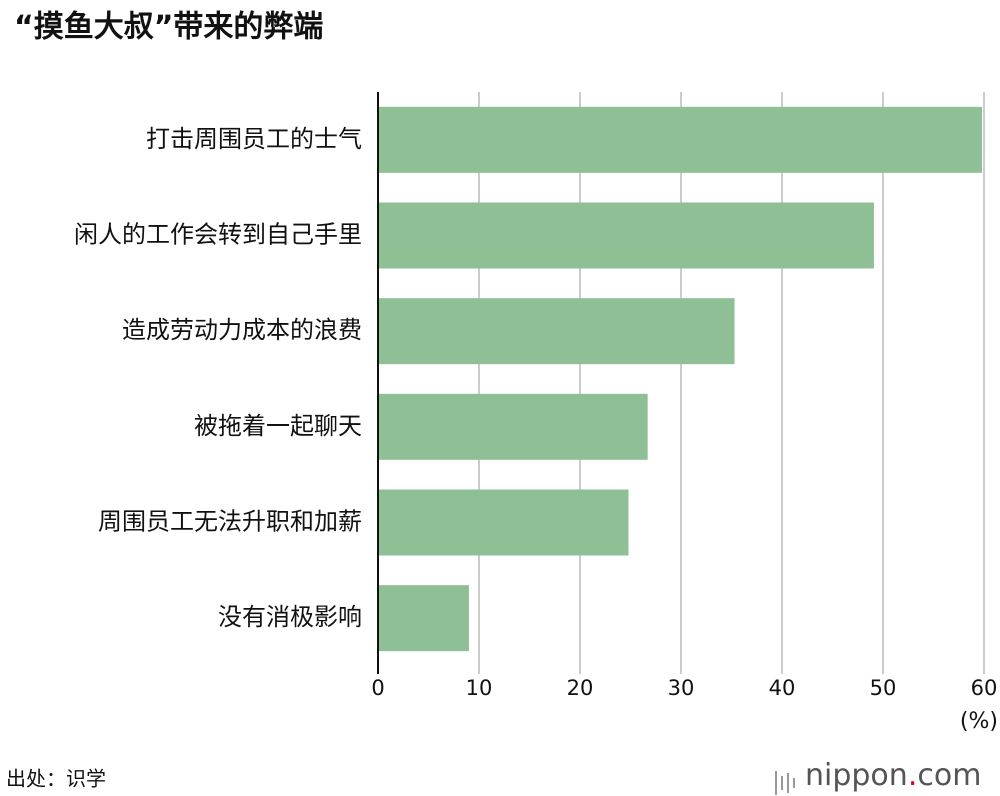 The height and width of the screenshot is (796, 1000). Describe the element at coordinates (230, 522) in the screenshot. I see `y-tick-label: 周围员工无法升职和加薪` at that location.